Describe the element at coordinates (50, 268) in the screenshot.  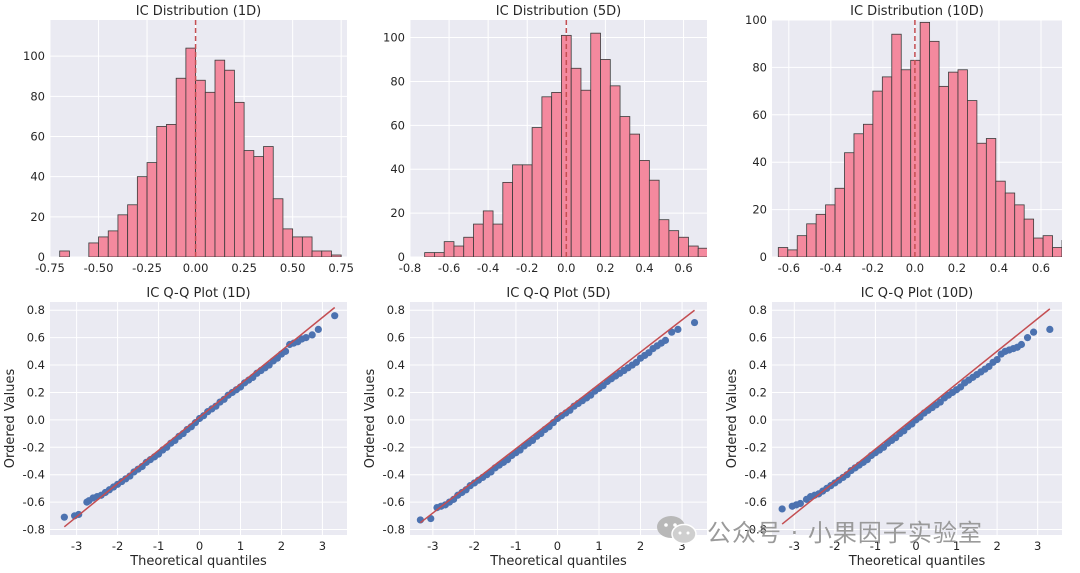
I see `x-tick-label: -0.75` at that location.